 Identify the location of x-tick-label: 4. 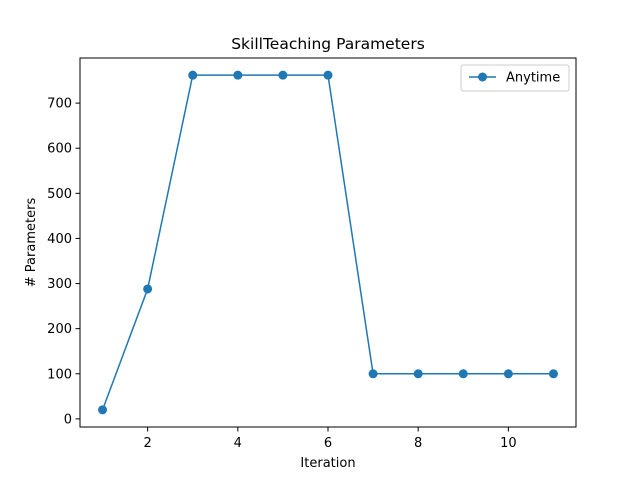
(238, 443).